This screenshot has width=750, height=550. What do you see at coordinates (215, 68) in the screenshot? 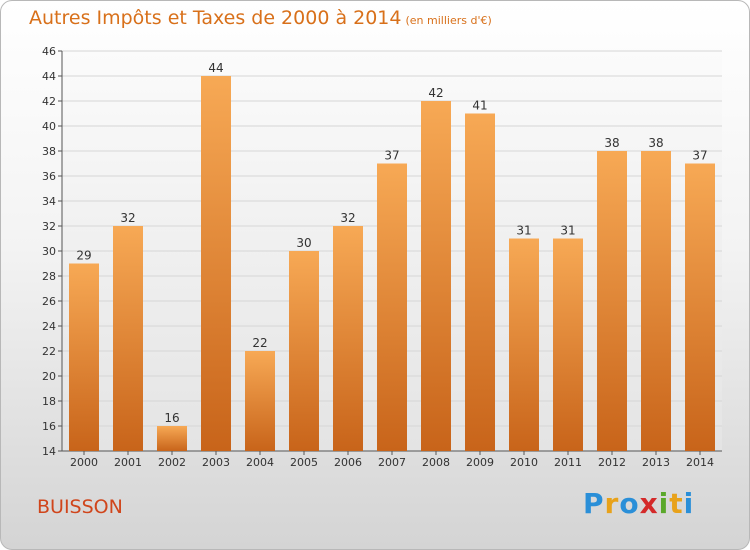
I see `data-label-2003: 44` at bounding box center [215, 68].